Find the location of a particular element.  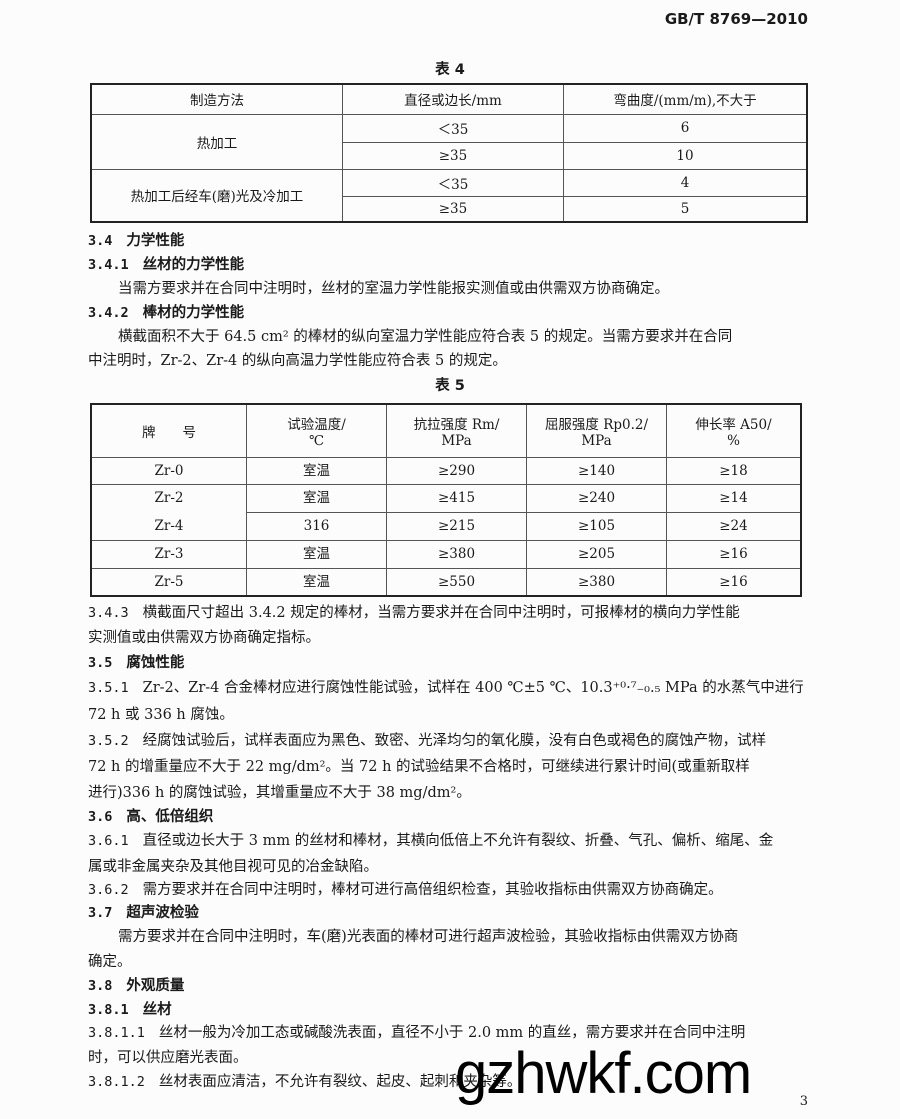

paragraph: 当需方要求并在合同中注明时，丝材的室温力学性能报实测值或由供需双方协商确定。 is located at coordinates (393, 289).